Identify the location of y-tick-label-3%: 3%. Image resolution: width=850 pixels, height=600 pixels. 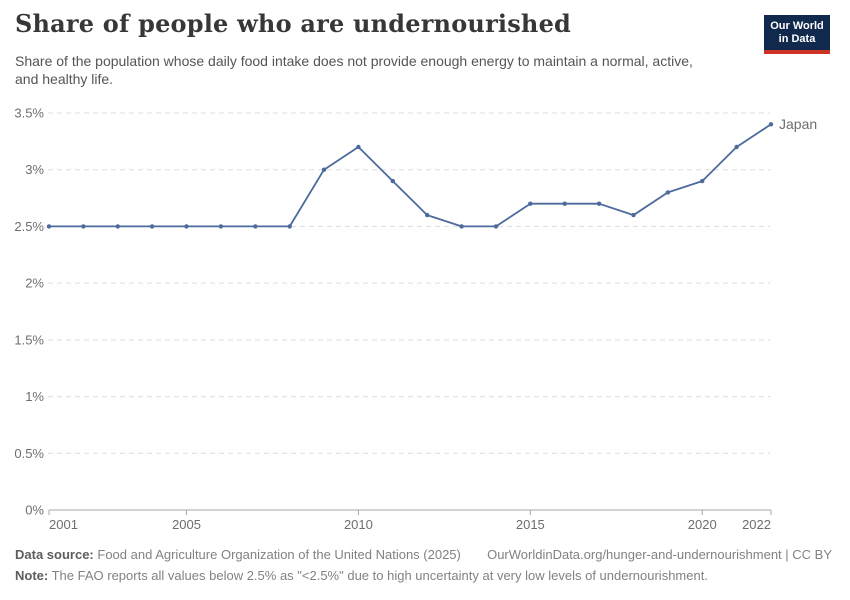
(34, 169).